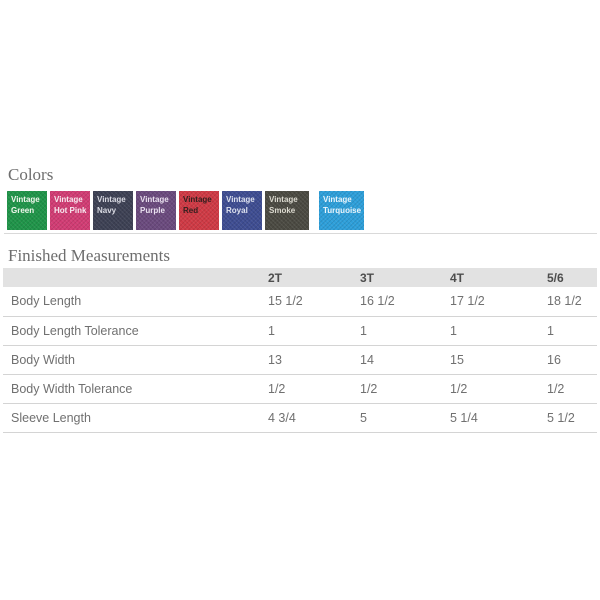 The image size is (600, 600). What do you see at coordinates (131, 389) in the screenshot?
I see `row-label: Body Width Tolerance` at bounding box center [131, 389].